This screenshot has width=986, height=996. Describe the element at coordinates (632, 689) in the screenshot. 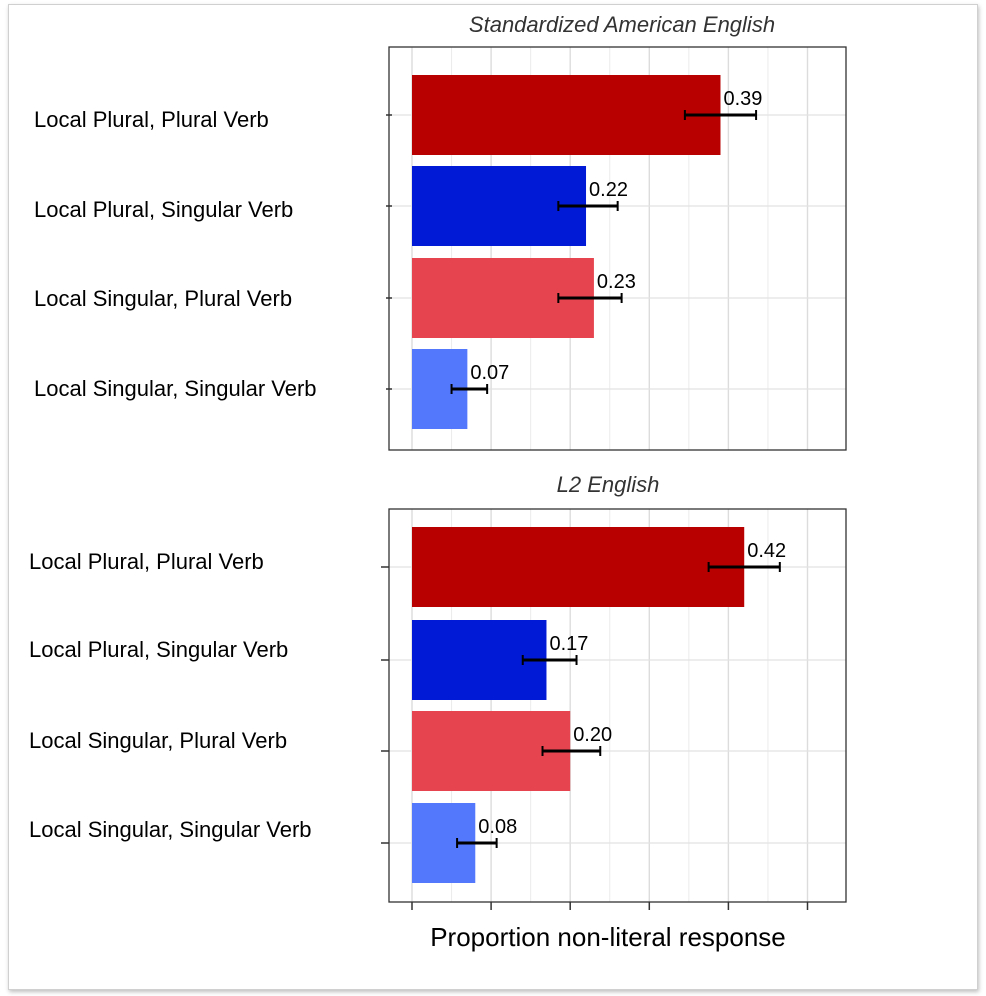

I see `value-labels: 0.42 0.17 0.20 0.08` at that location.